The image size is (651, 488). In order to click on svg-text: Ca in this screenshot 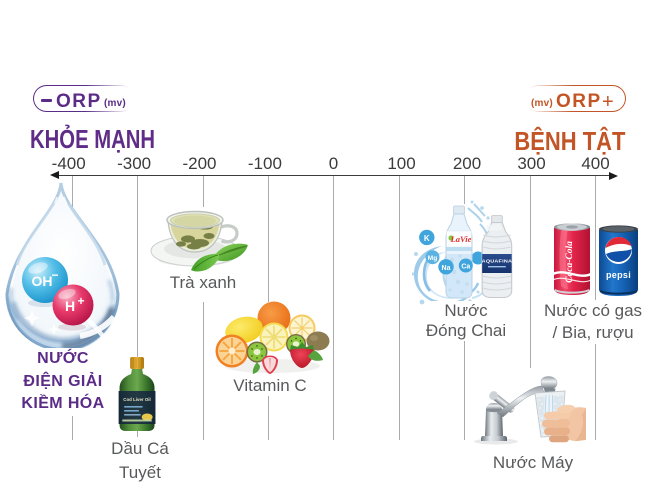, I will do `click(465, 267)`.